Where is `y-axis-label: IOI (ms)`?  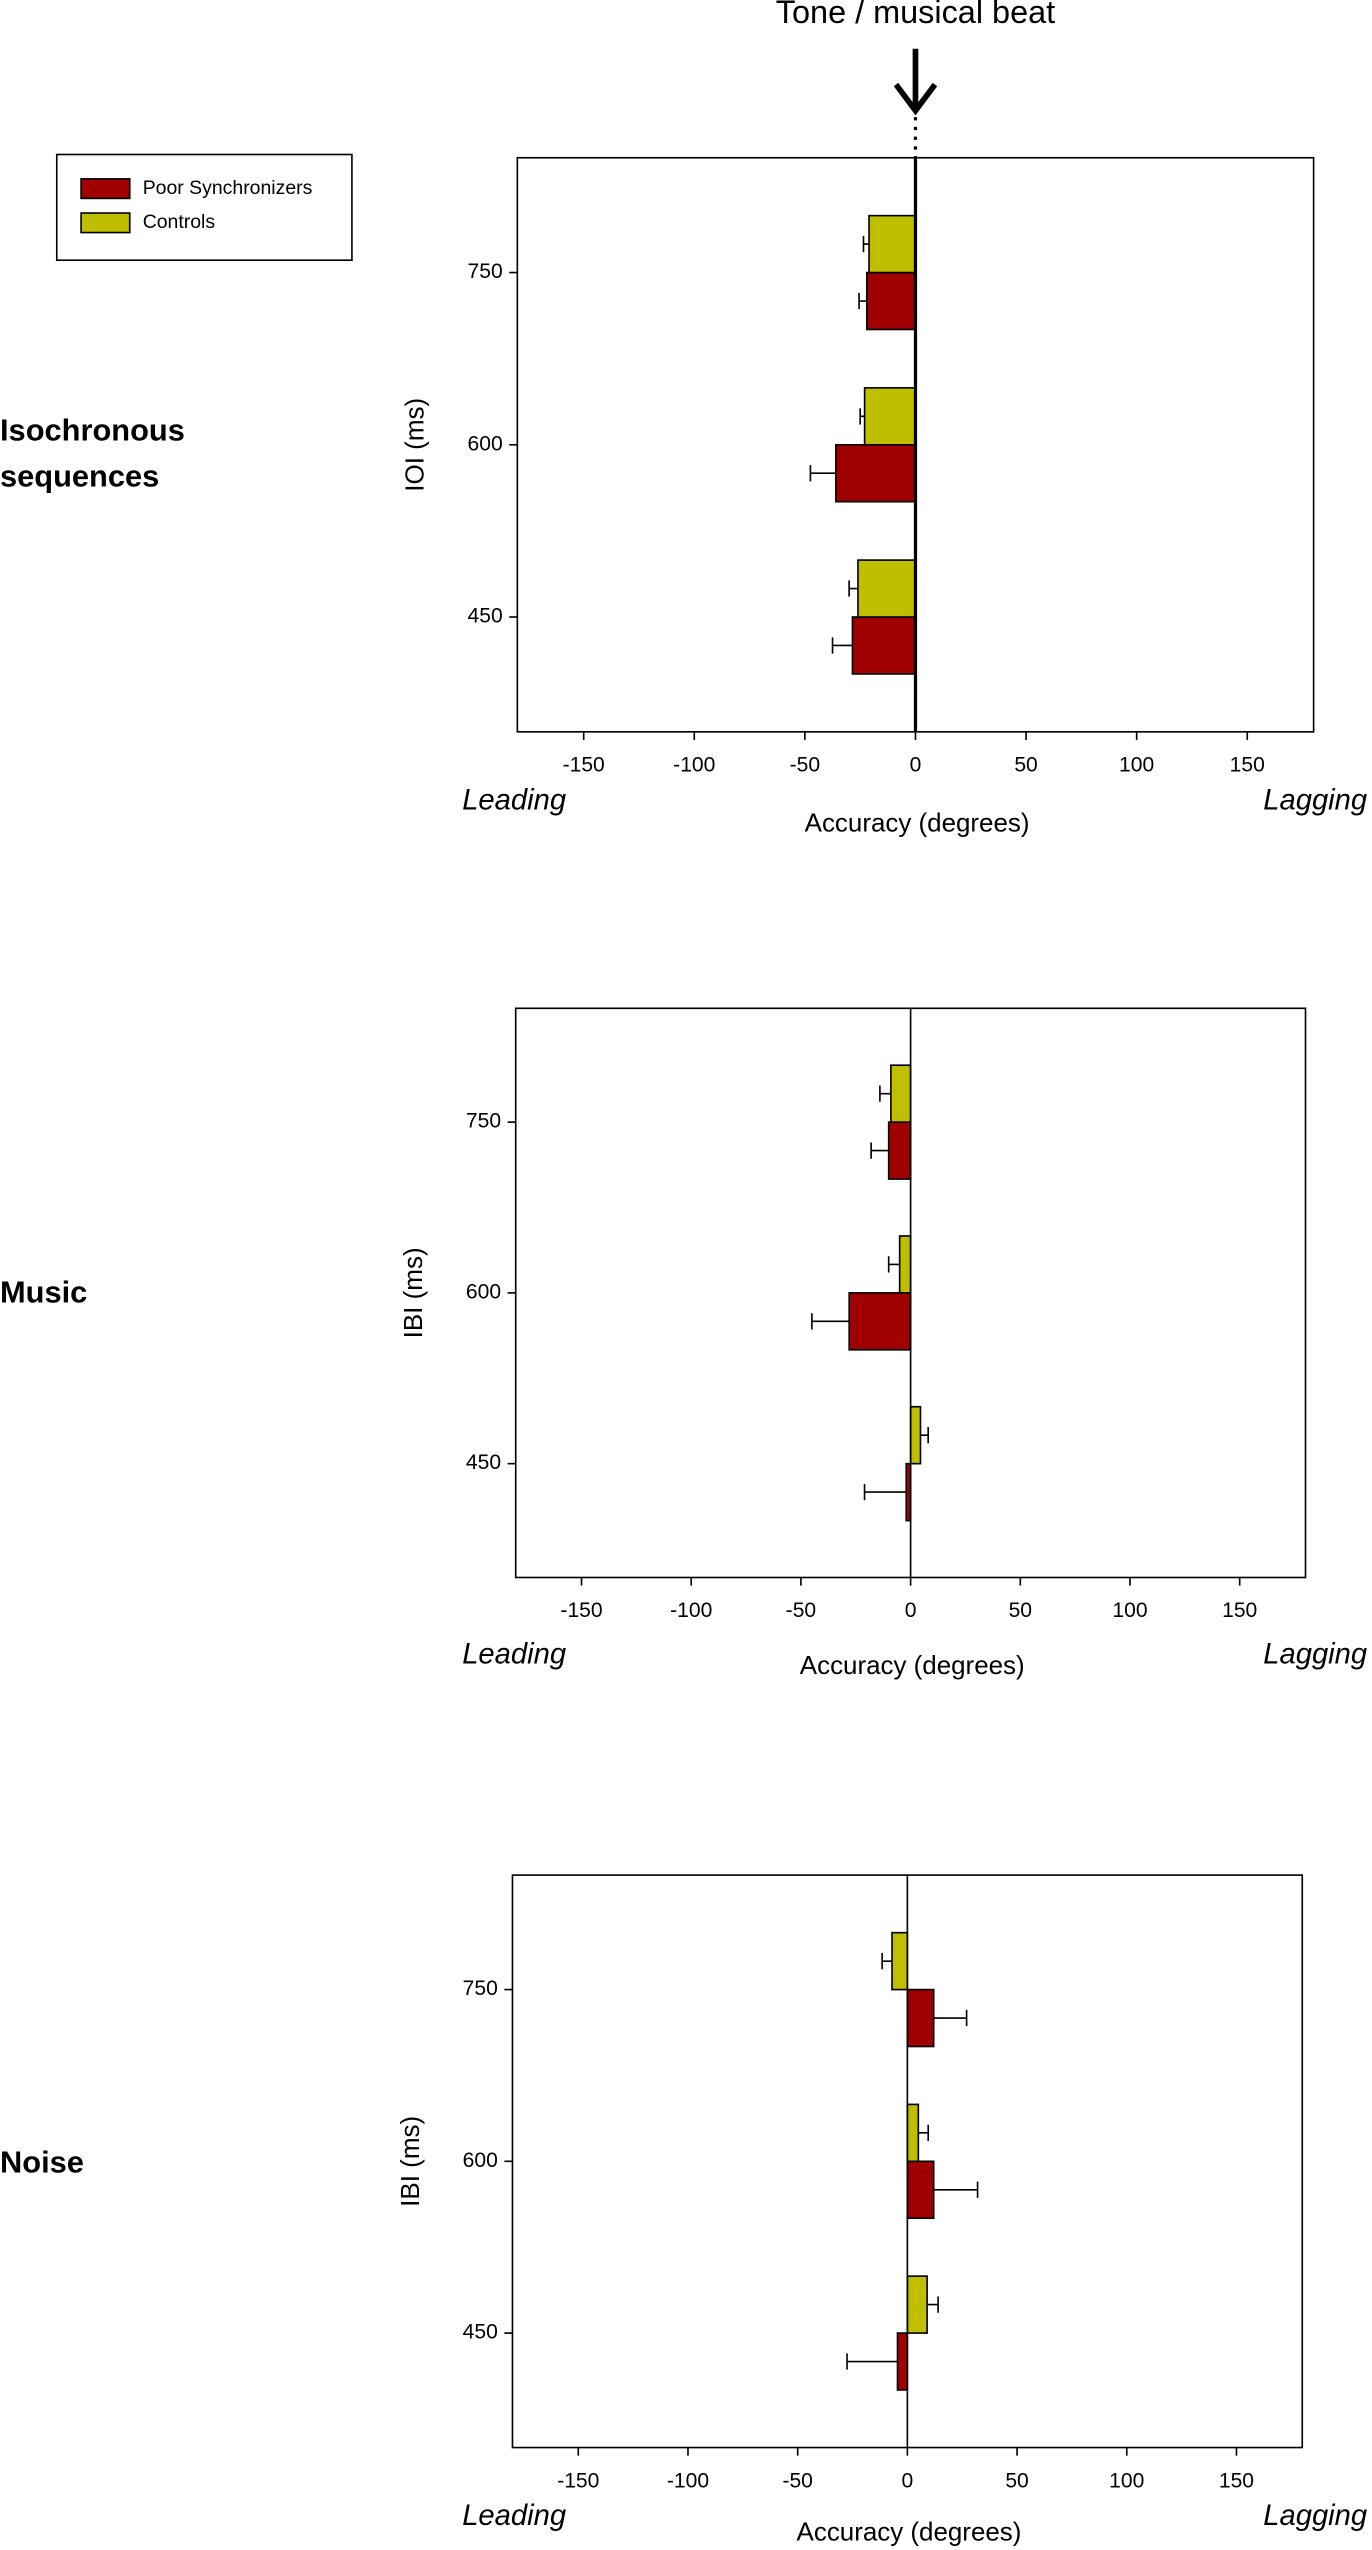
y-axis-label: IOI (ms) is located at coordinates (415, 445).